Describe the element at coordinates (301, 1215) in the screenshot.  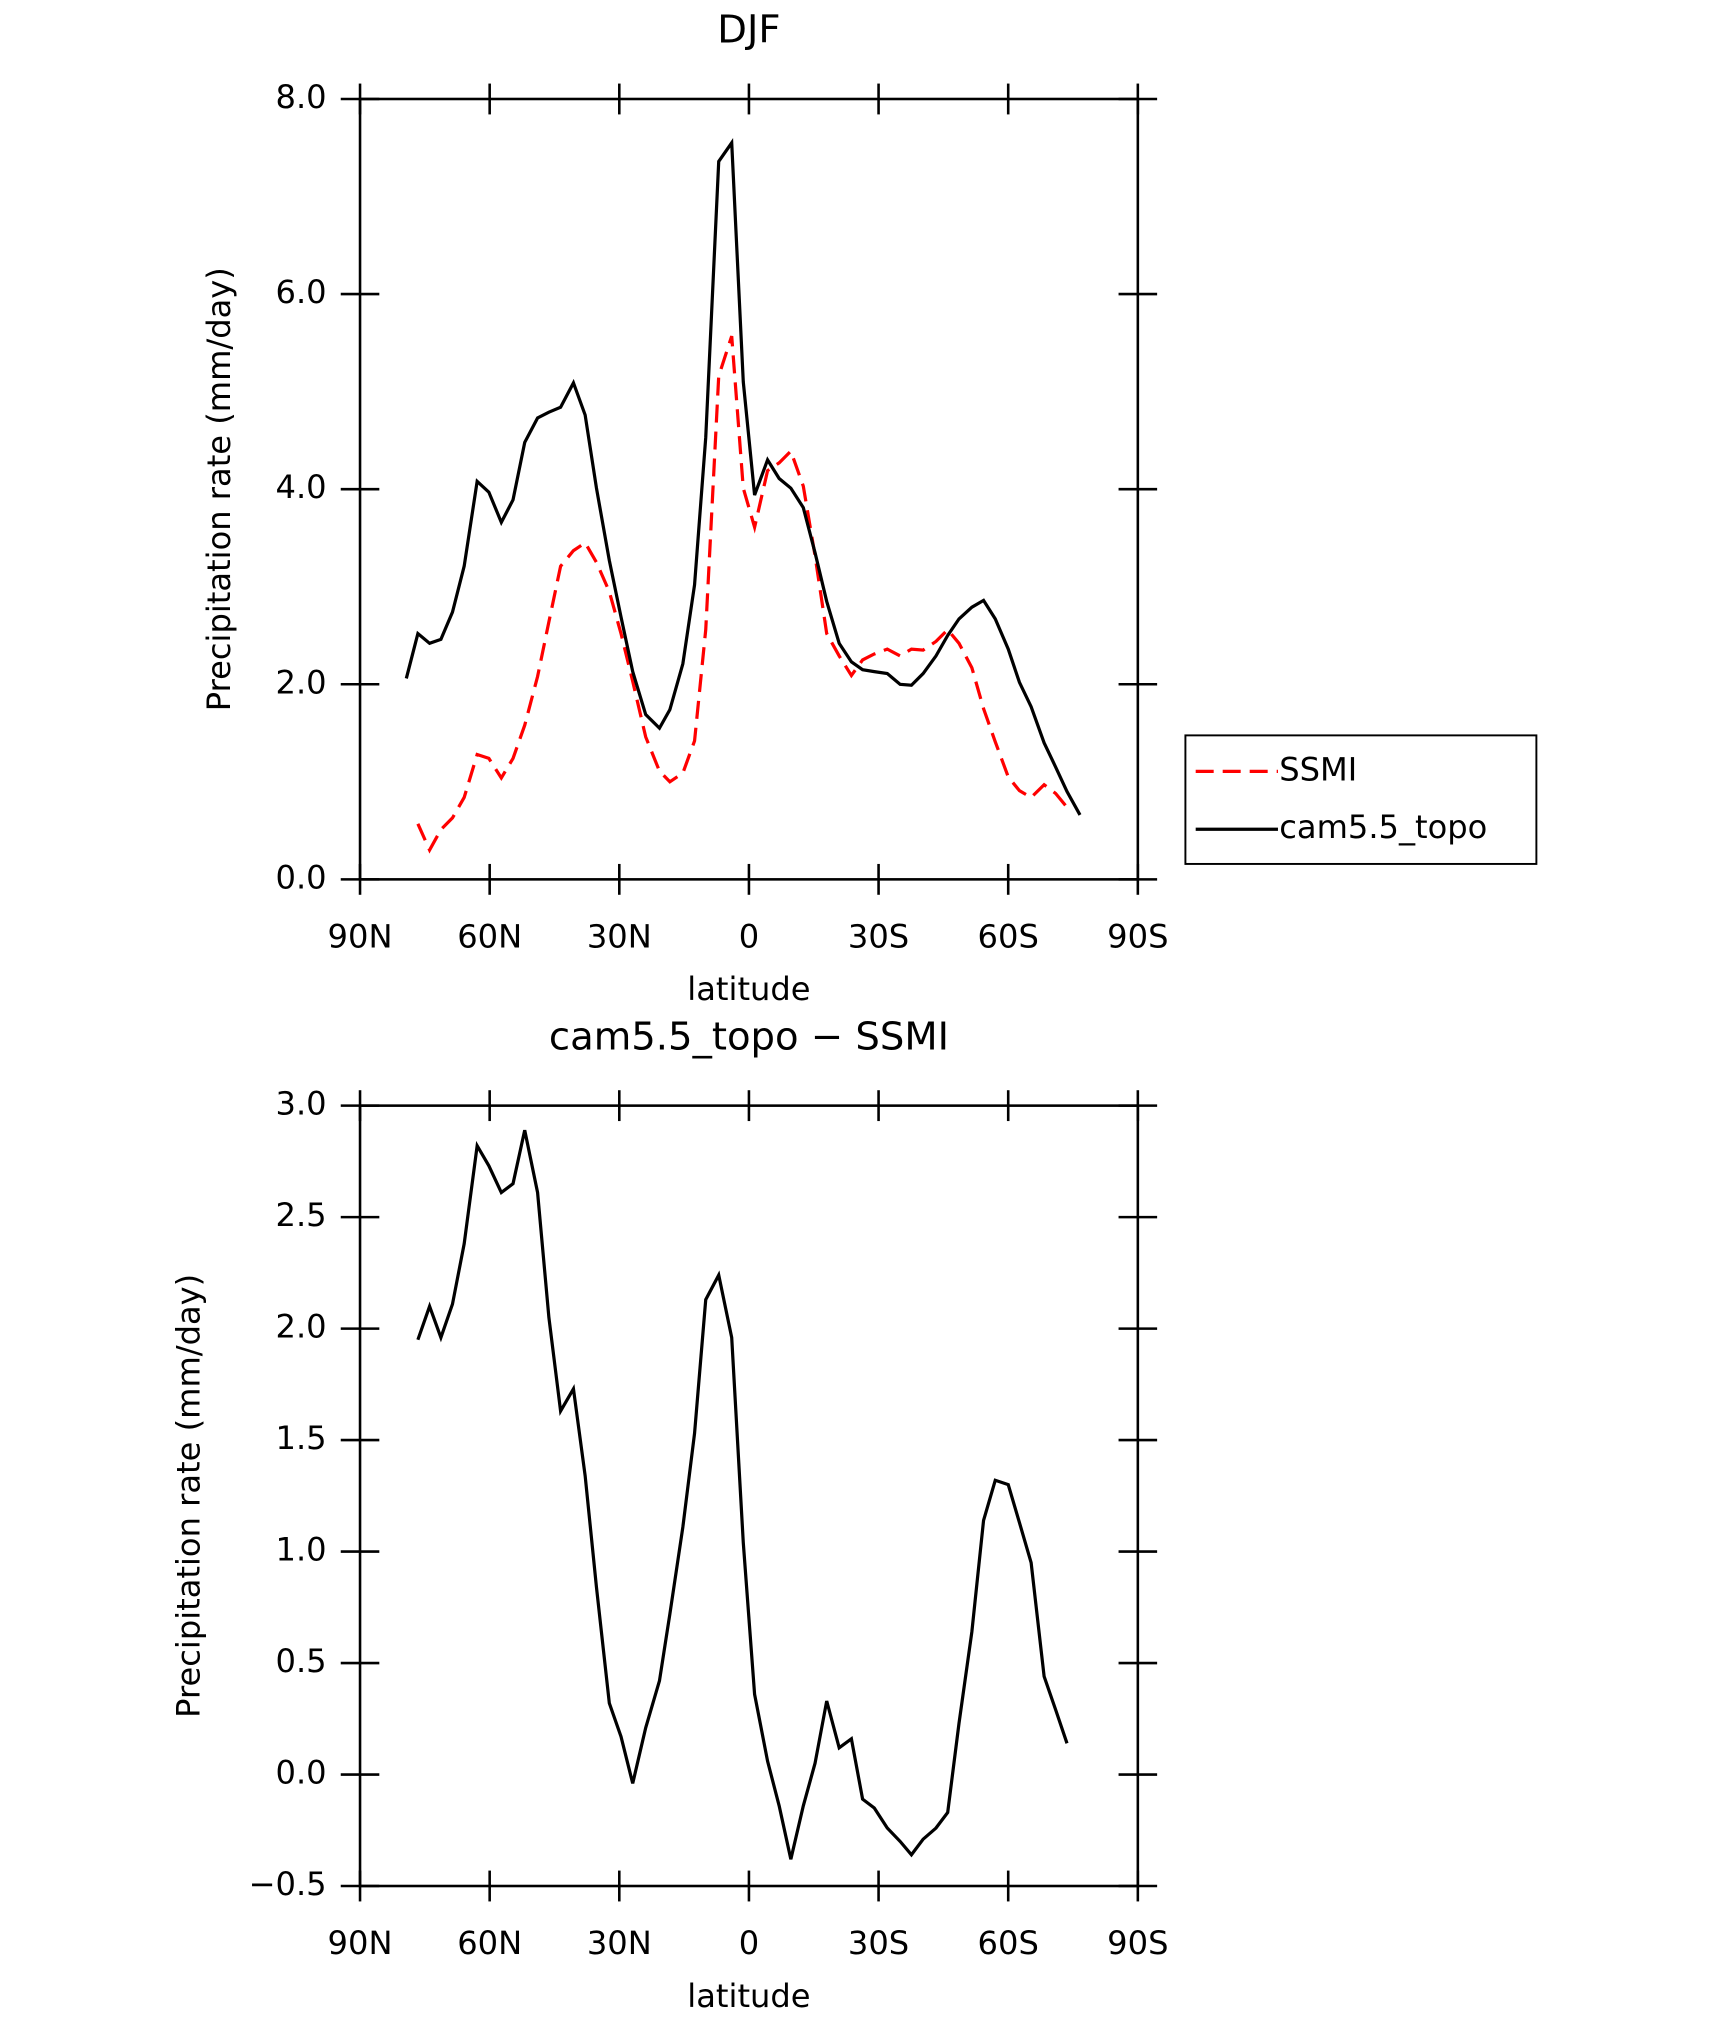
I see `y-tick-label: 2.5` at that location.